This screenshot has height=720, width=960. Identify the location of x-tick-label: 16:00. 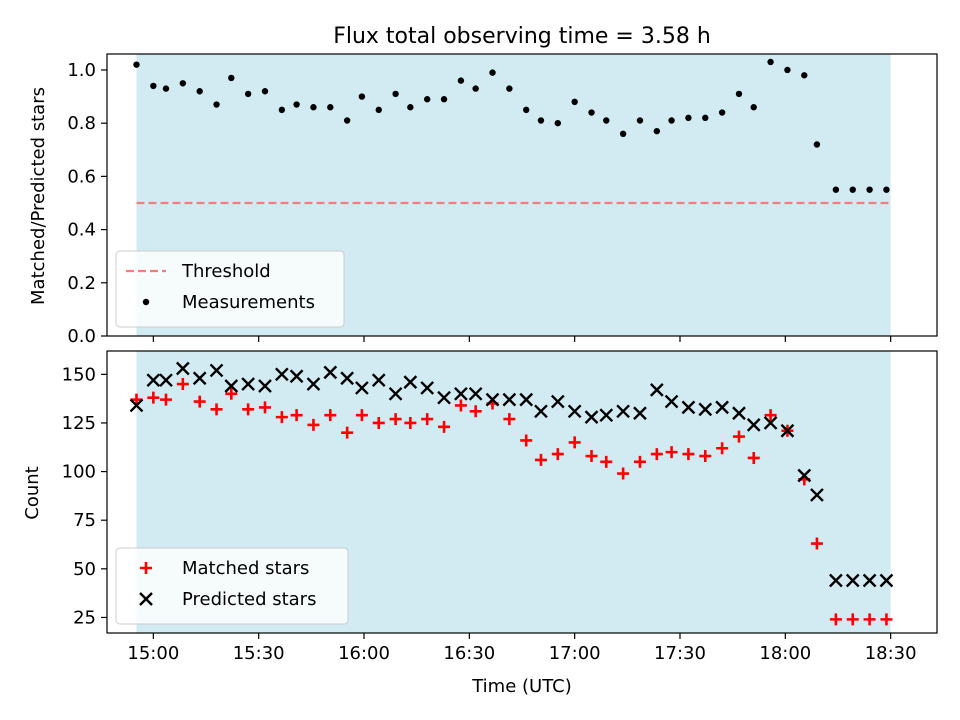
(364, 653).